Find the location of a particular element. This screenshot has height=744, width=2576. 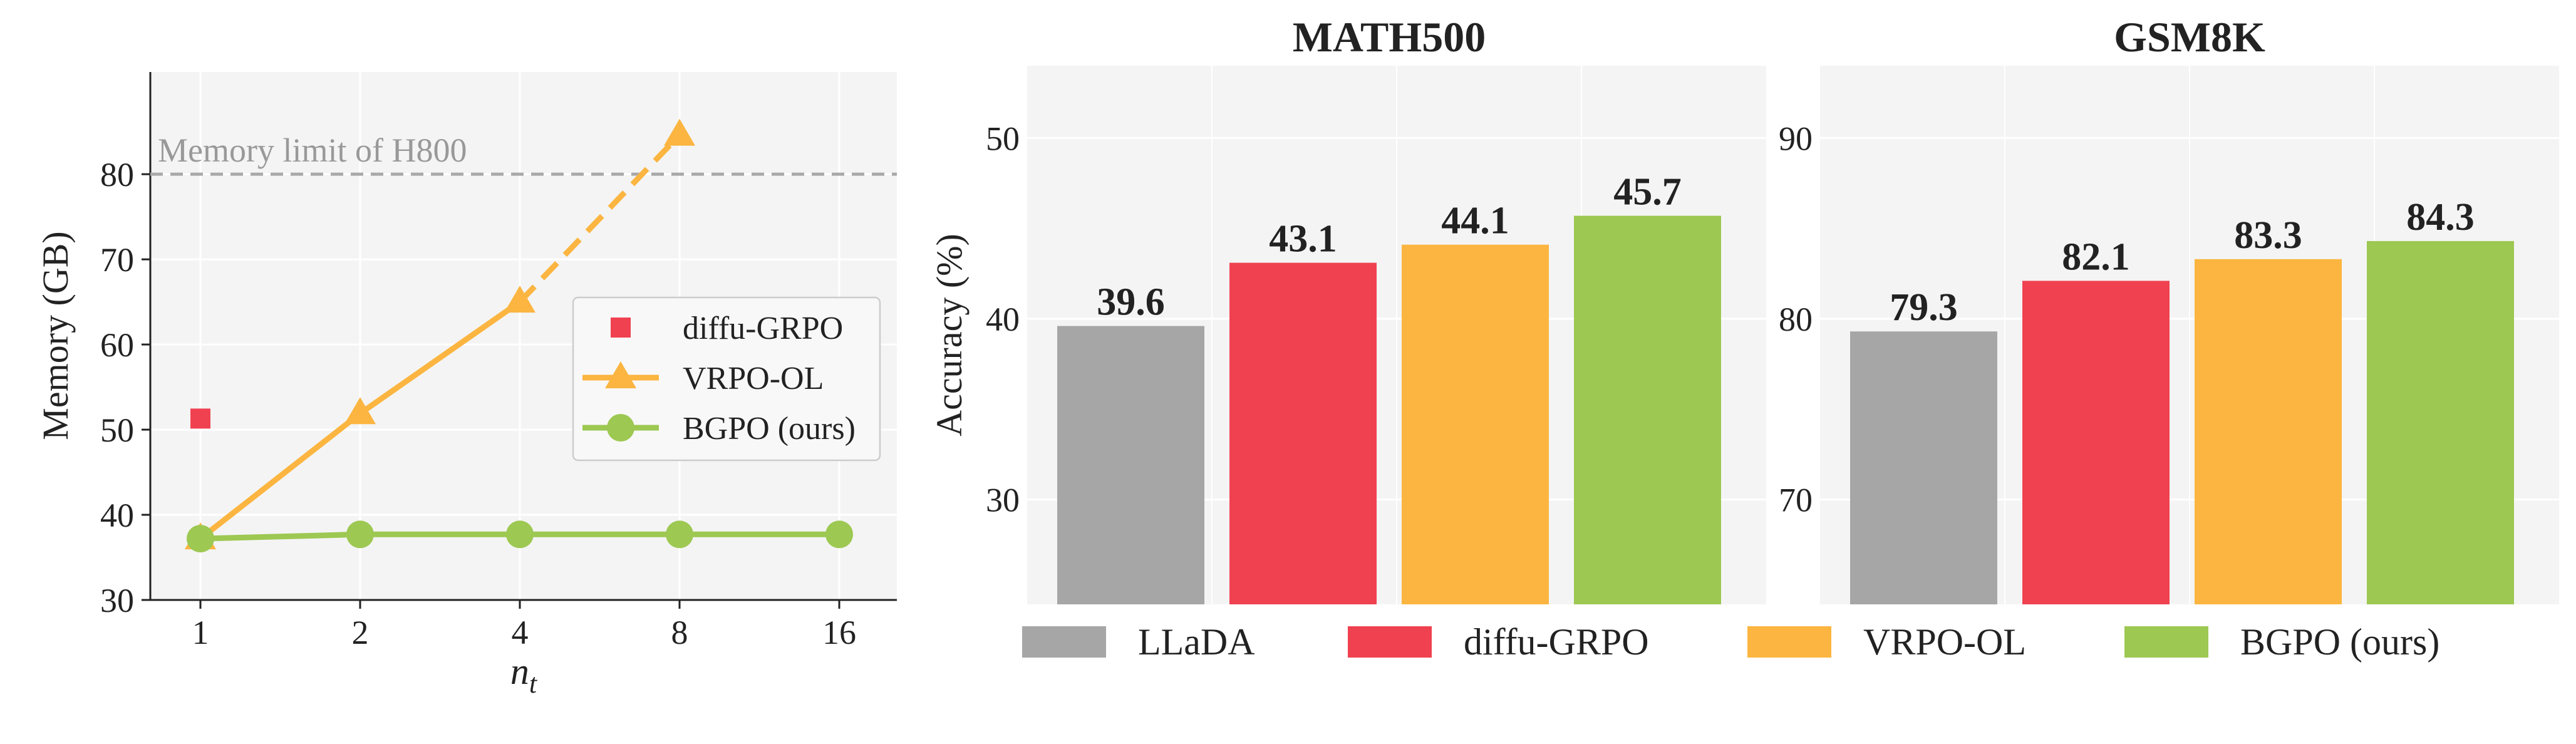

memory-x-tick-label: 16 is located at coordinates (839, 632).